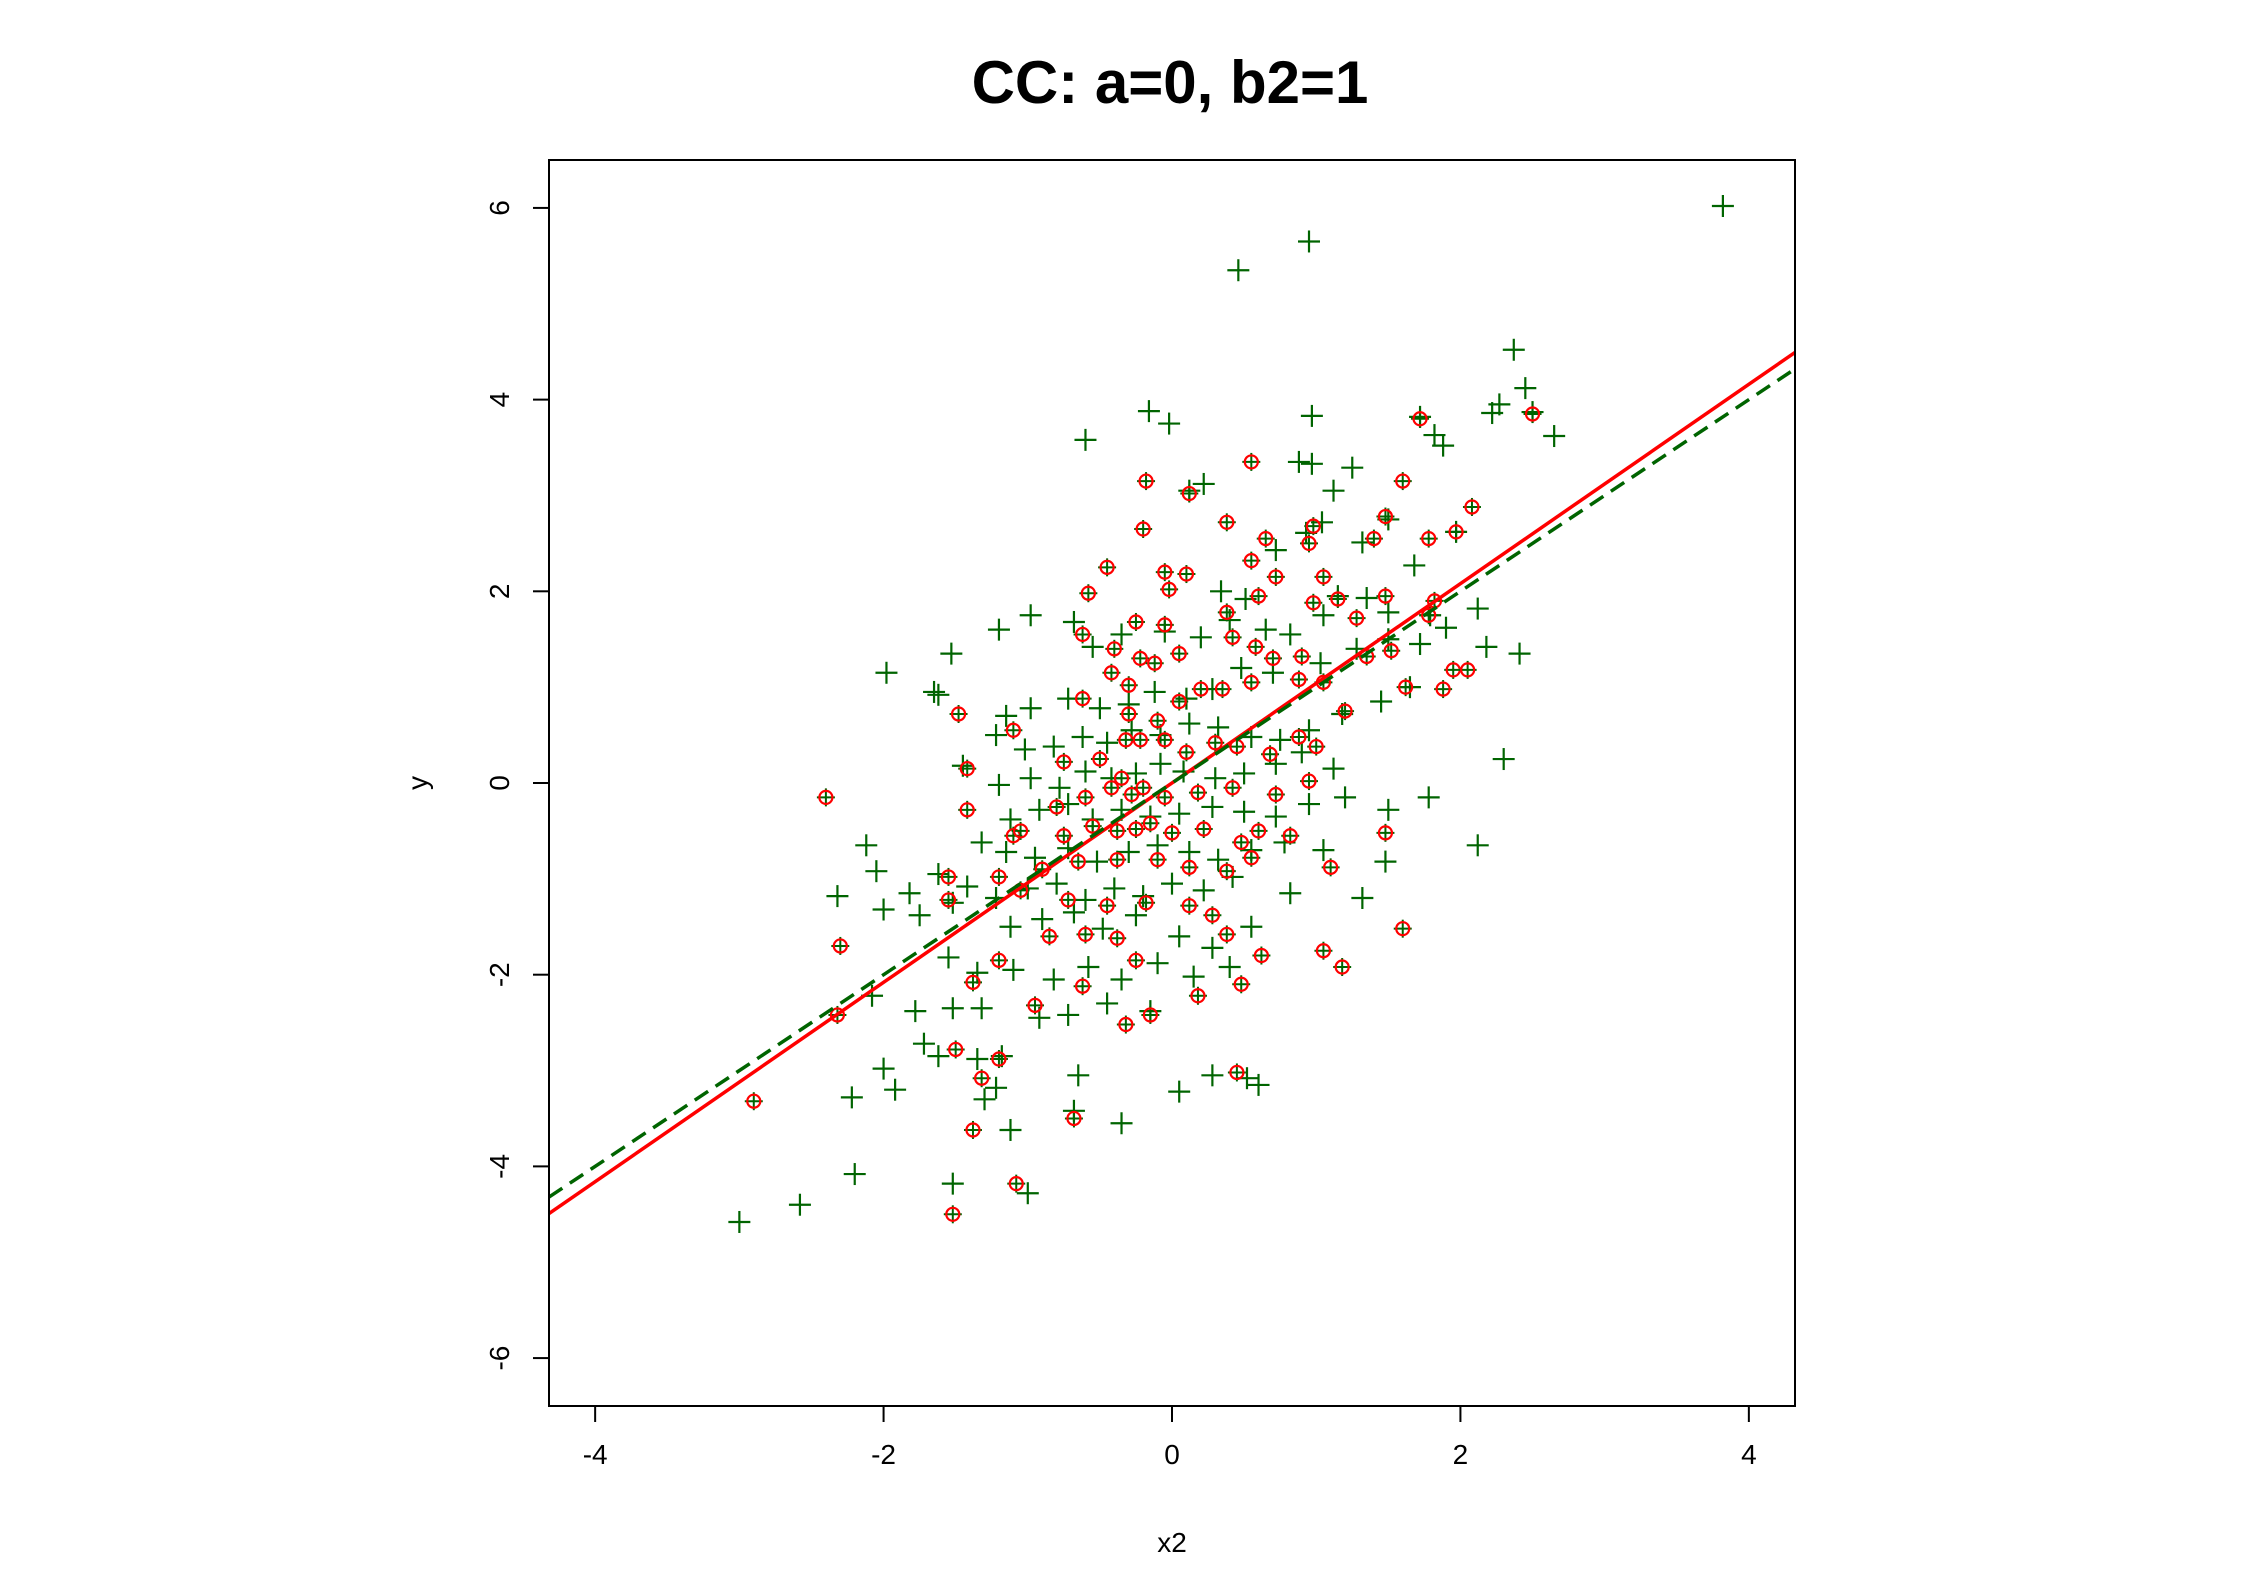  I want to click on x-tick-label: 4, so click(1749, 1454).